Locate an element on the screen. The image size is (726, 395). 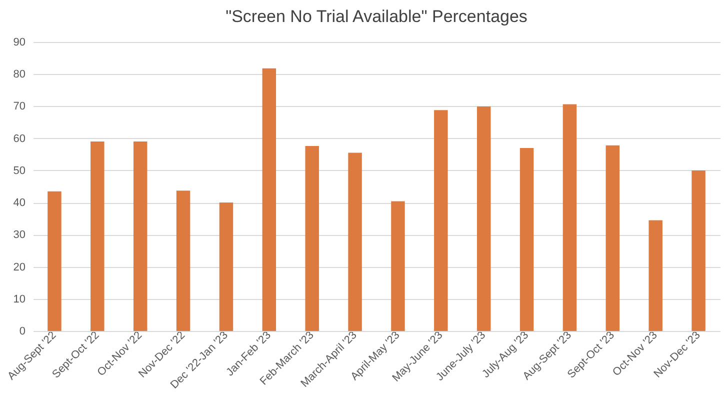
chart-title: "Screen No Trial Available" Percentages is located at coordinates (377, 16).